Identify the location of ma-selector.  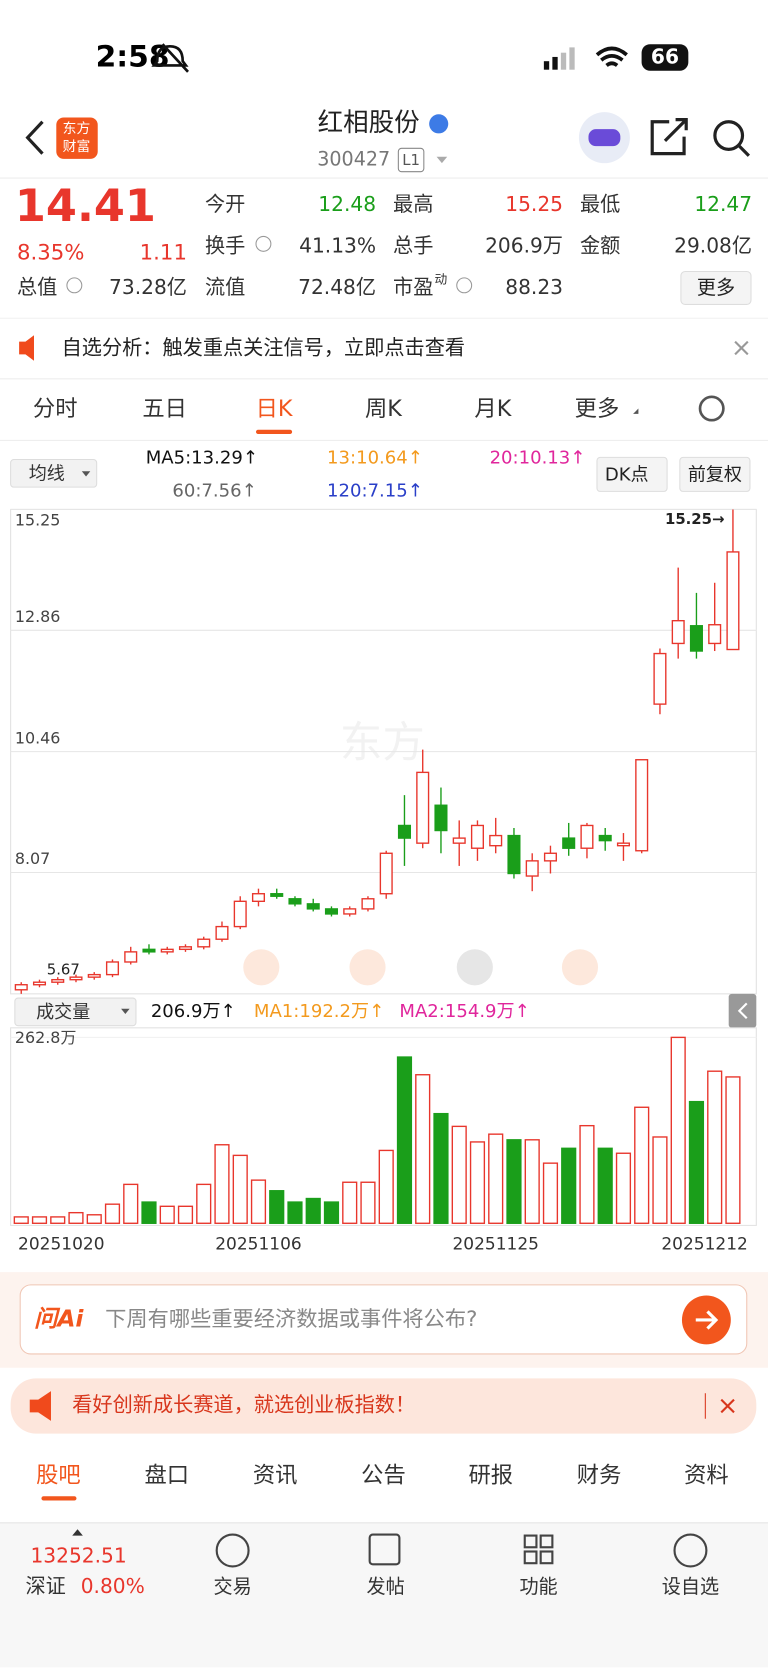
(54, 473).